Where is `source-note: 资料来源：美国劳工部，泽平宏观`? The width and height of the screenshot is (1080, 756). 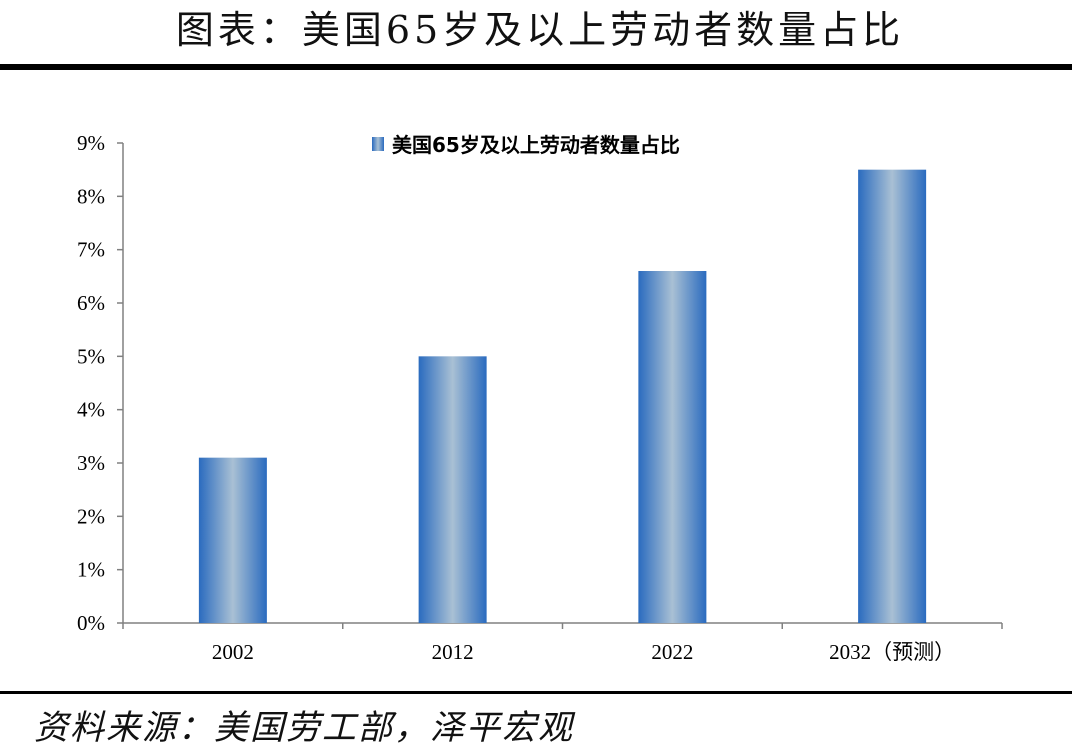 source-note: 资料来源：美国劳工部，泽平宏观 is located at coordinates (304, 728).